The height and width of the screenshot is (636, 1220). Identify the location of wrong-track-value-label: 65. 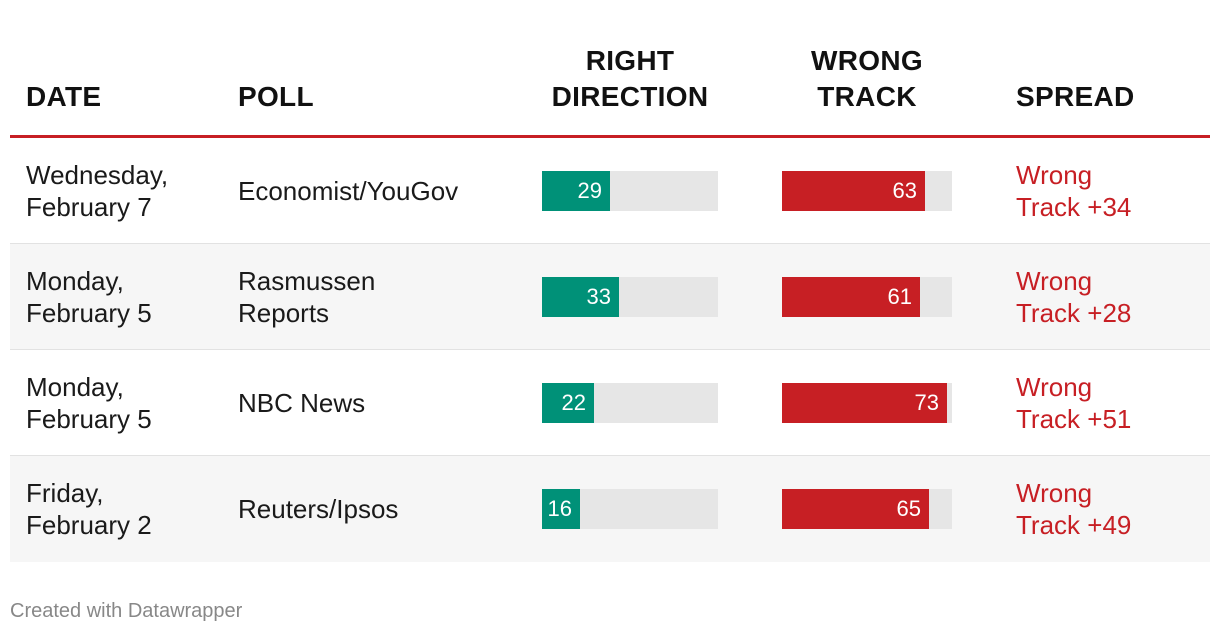
(908, 508).